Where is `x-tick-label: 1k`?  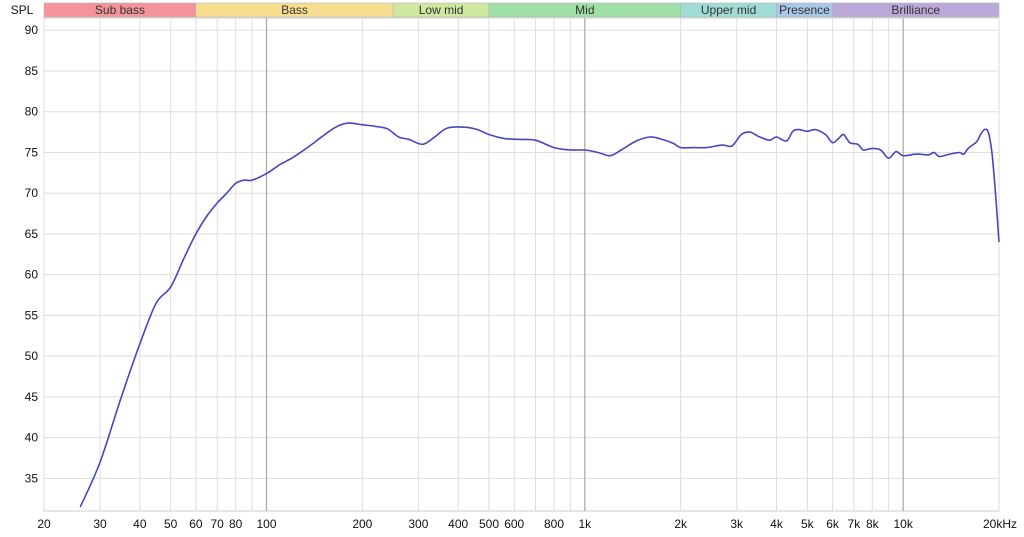 x-tick-label: 1k is located at coordinates (585, 524).